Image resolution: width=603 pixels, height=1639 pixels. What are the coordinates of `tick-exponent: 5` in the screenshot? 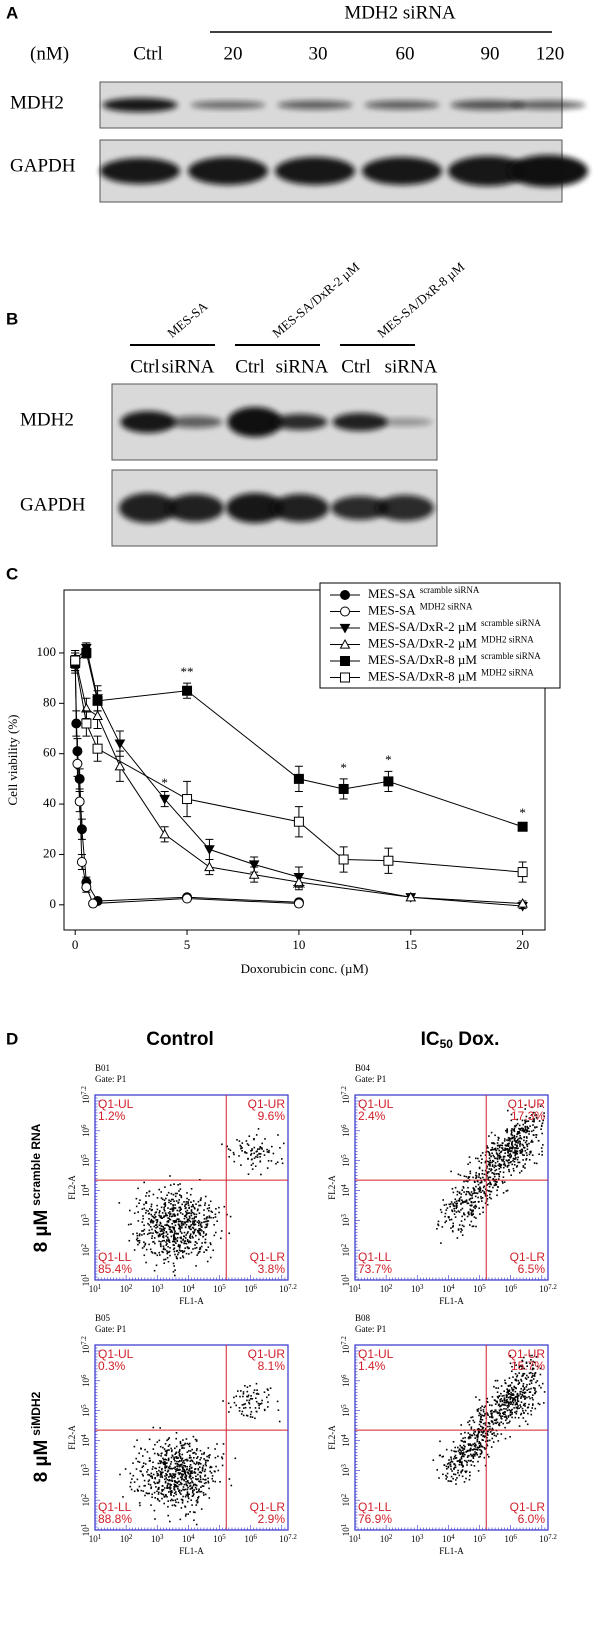 It's located at (484, 1287).